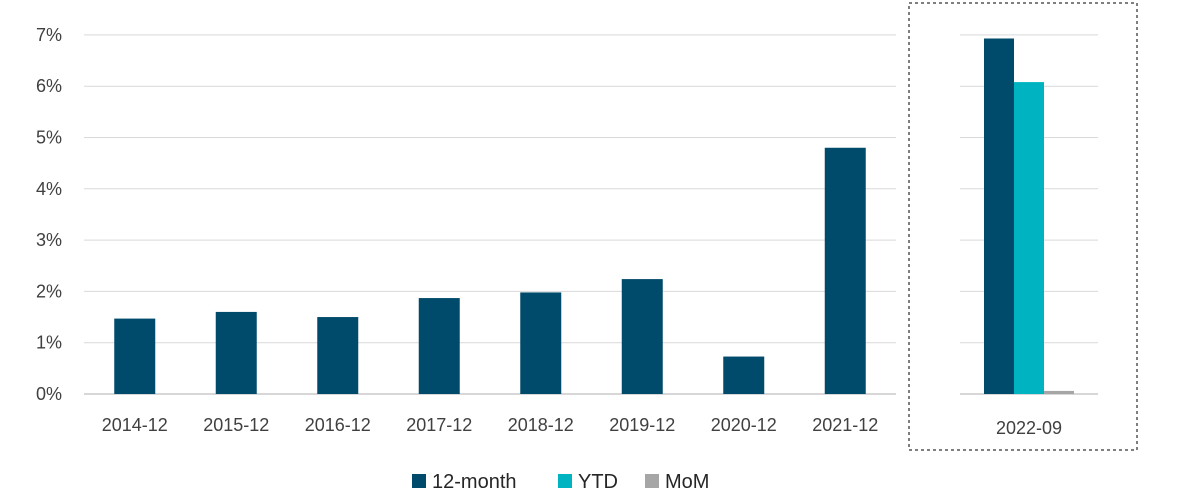 The height and width of the screenshot is (504, 1200). Describe the element at coordinates (642, 425) in the screenshot. I see `x-tick-label: 2019-12` at that location.